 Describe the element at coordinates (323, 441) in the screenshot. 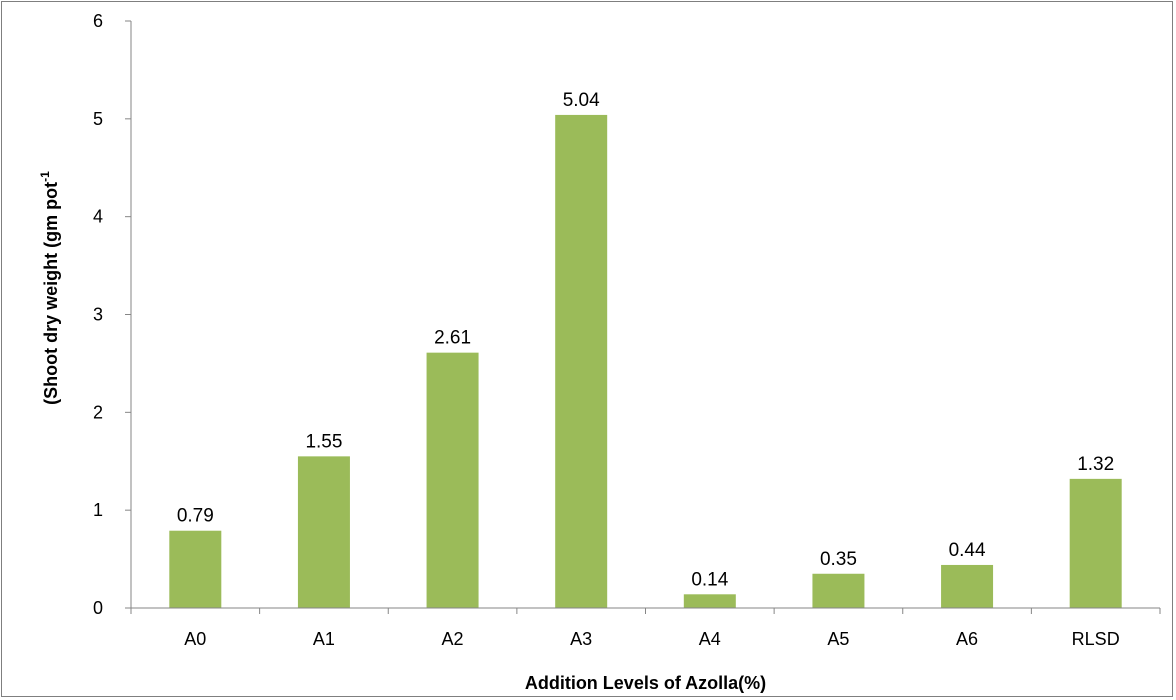

I see `data-label-a1: 1.55` at that location.